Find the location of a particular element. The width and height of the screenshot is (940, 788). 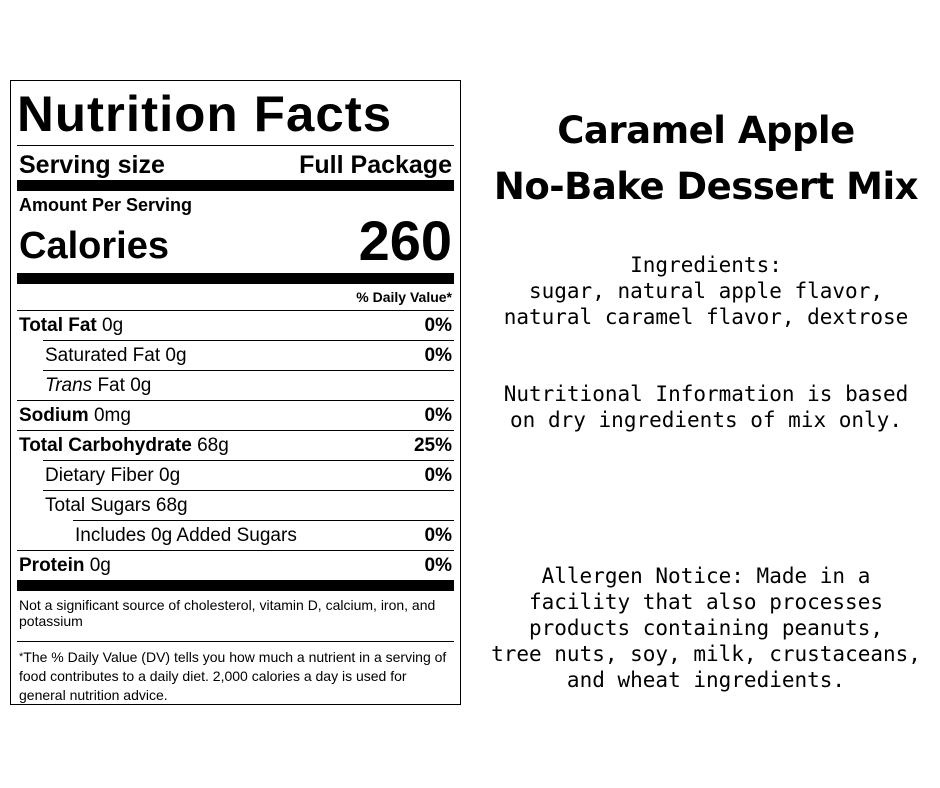

nutrient-name: Fat is located at coordinates (111, 385).